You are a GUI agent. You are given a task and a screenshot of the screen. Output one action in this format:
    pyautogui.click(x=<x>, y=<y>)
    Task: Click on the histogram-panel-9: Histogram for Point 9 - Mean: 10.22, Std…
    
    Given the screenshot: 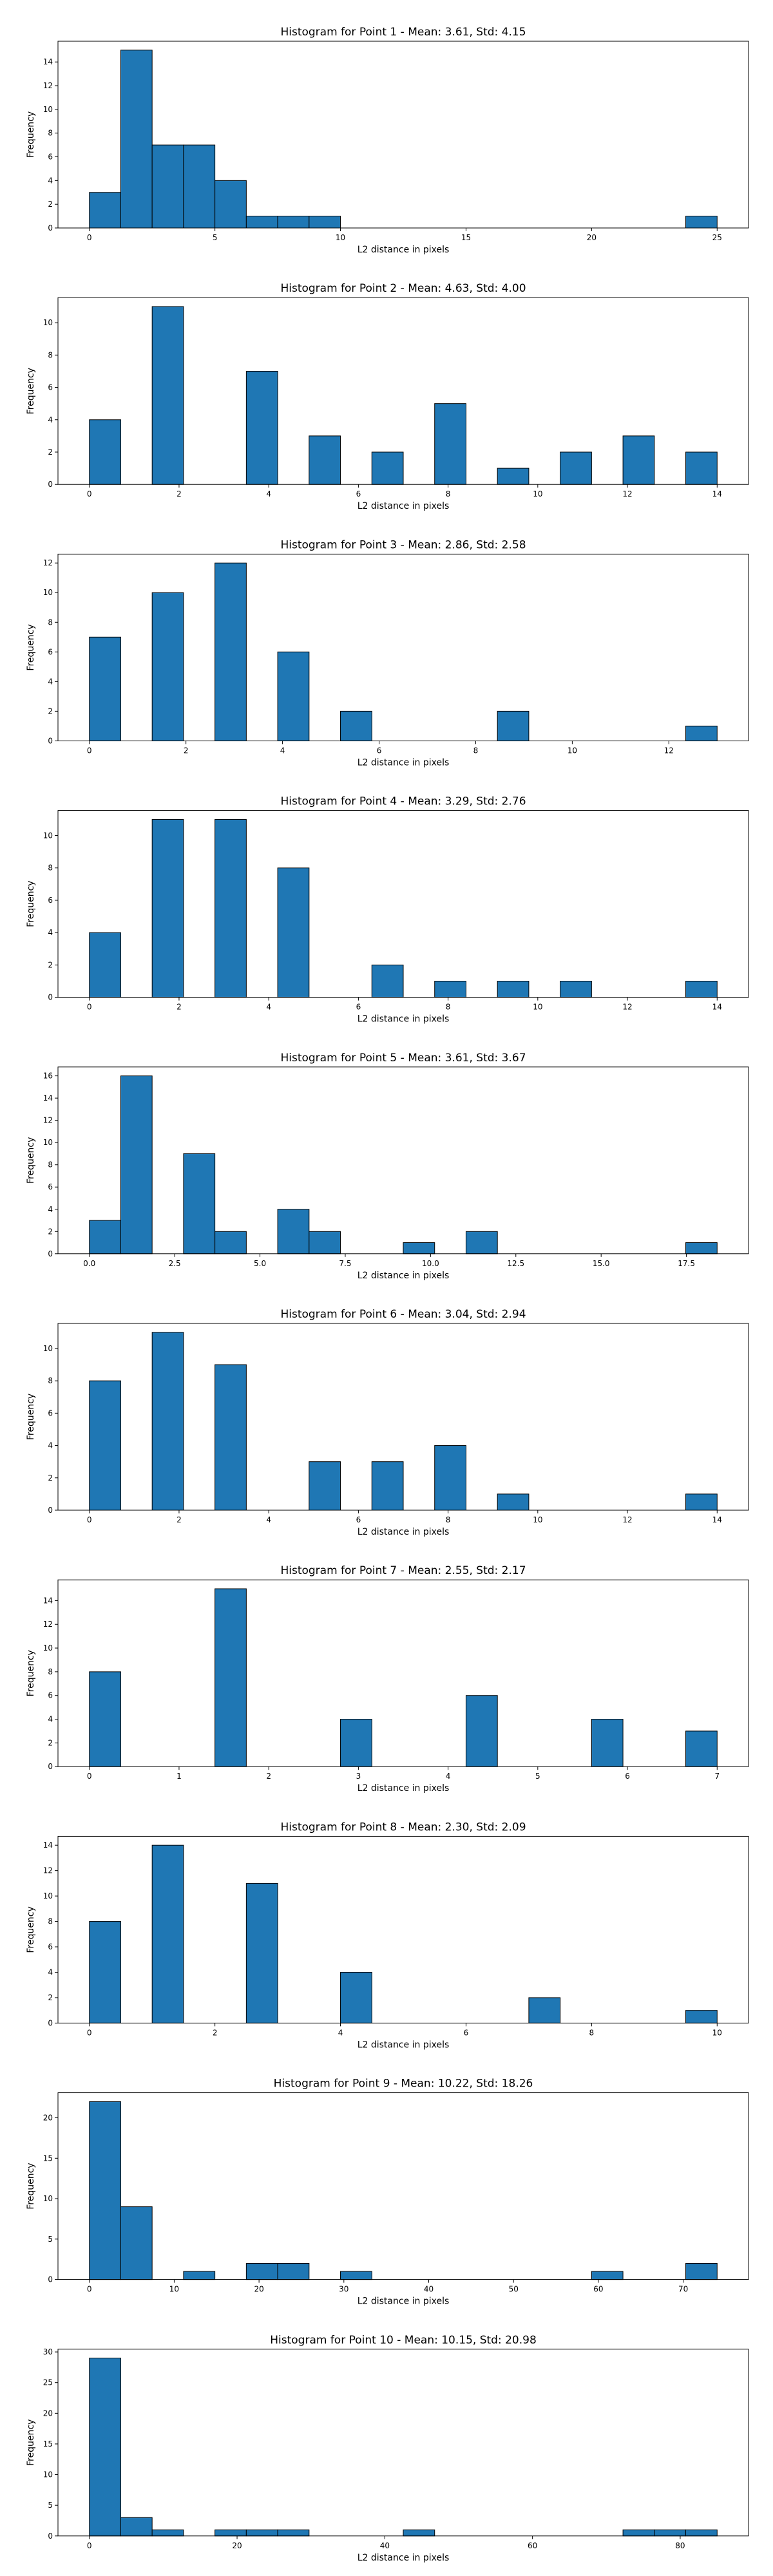 What is the action you would take?
    pyautogui.click(x=387, y=2192)
    